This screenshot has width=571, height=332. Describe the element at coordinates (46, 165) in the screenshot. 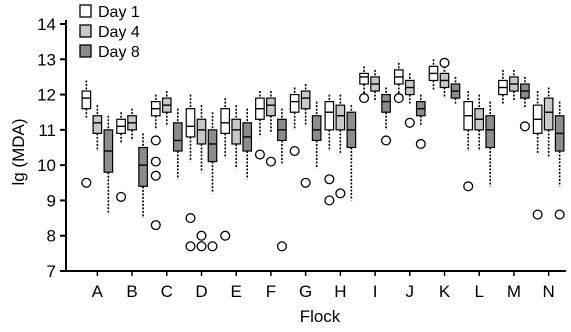

I see `y-tick-label: 10` at that location.